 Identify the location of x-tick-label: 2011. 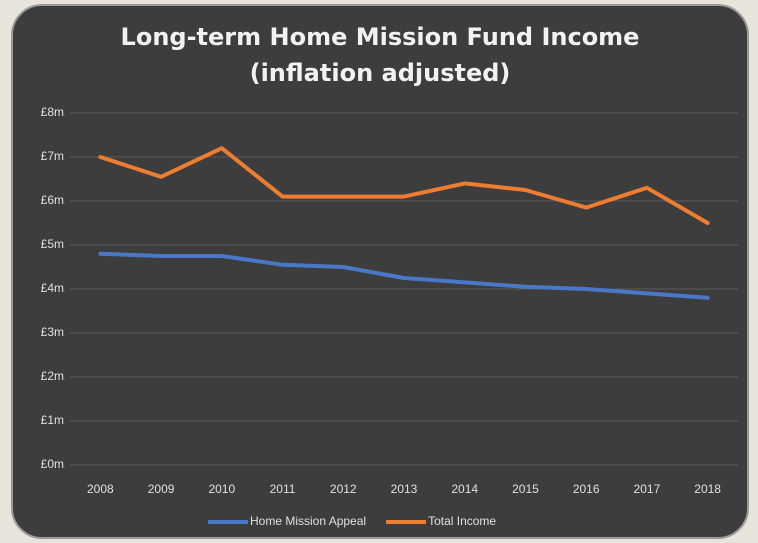
(283, 489).